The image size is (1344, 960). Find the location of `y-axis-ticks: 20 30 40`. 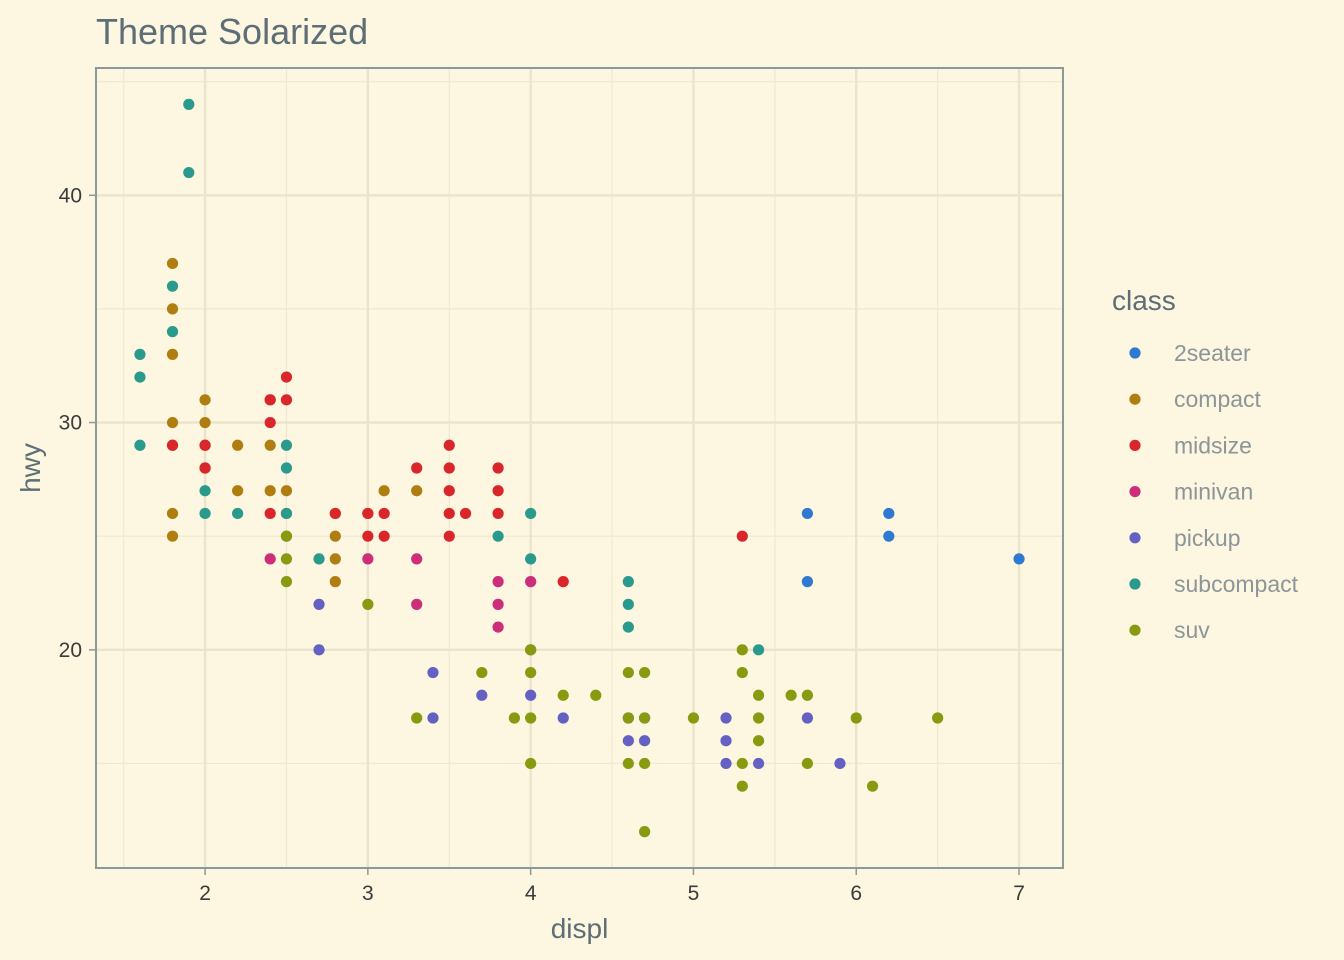

y-axis-ticks: 20 30 40 is located at coordinates (77, 423).